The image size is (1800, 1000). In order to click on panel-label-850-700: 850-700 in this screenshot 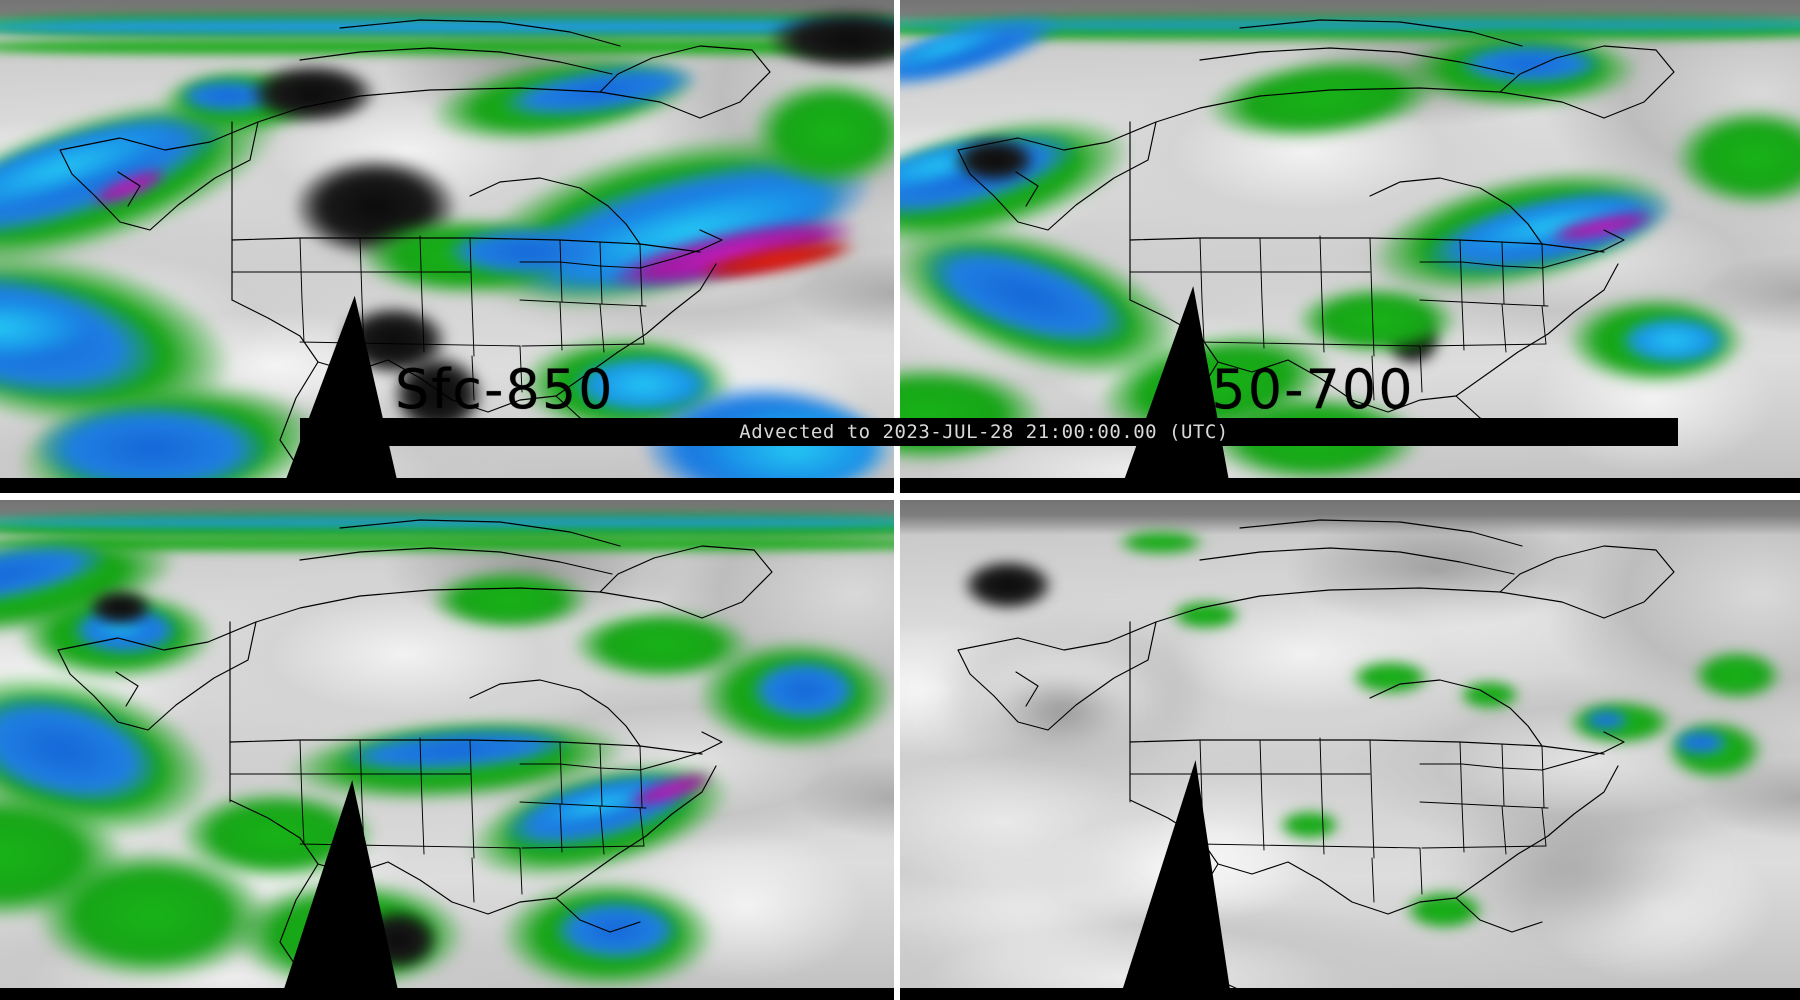, I will do `click(1295, 389)`.